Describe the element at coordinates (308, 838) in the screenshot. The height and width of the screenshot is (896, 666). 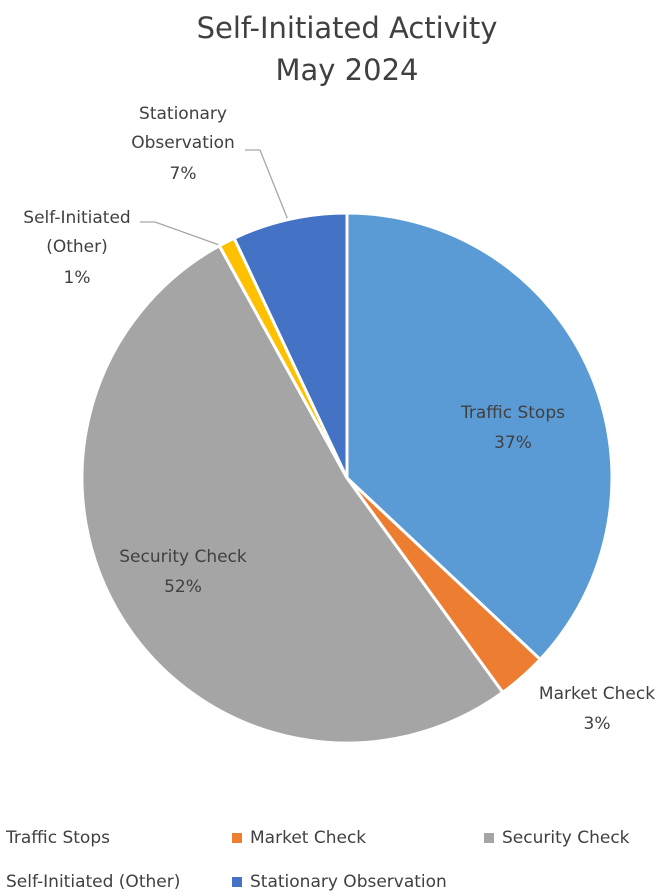
I see `legend-label: Market Check` at that location.